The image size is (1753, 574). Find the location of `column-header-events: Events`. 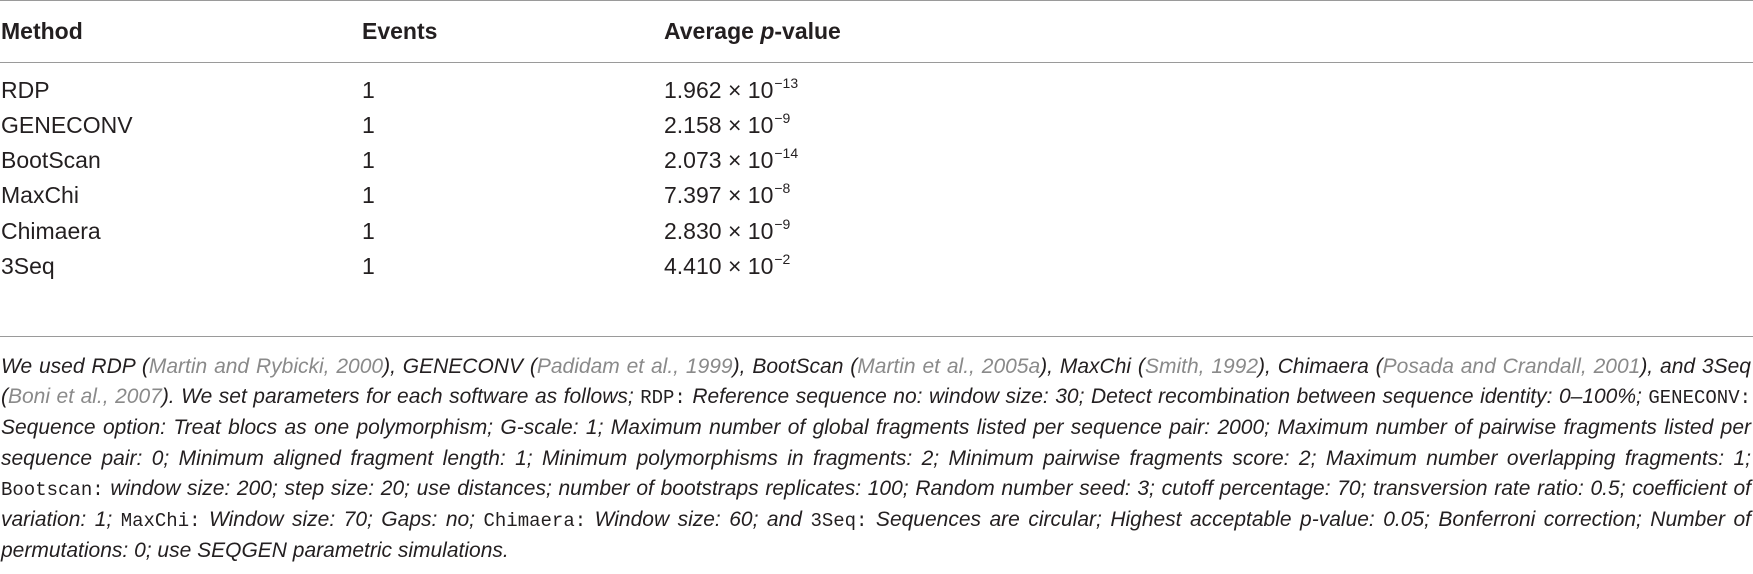

column-header-events: Events is located at coordinates (400, 31).